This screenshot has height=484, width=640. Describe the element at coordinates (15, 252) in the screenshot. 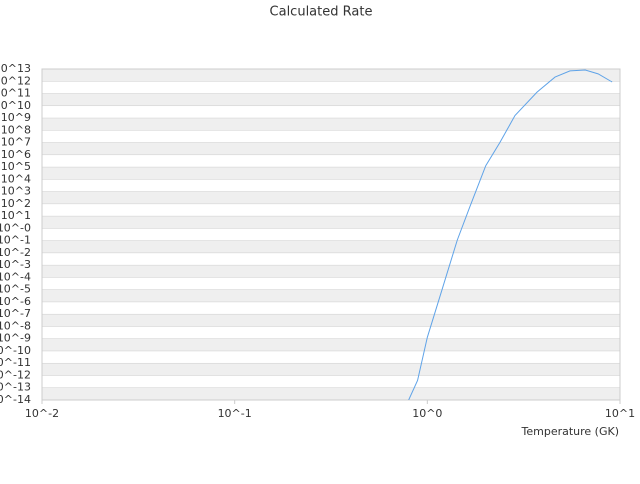

I see `y-tick-label: 10^-2` at that location.